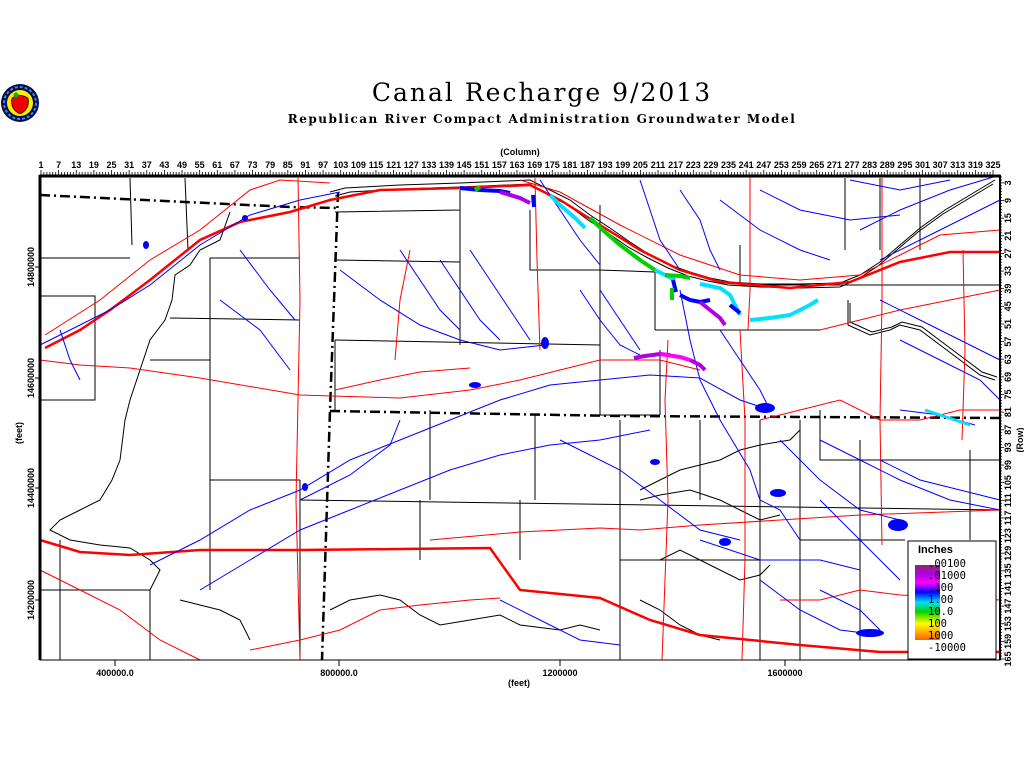 This screenshot has width=1024, height=768. What do you see at coordinates (816, 165) in the screenshot?
I see `column-tick-label: 265` at bounding box center [816, 165].